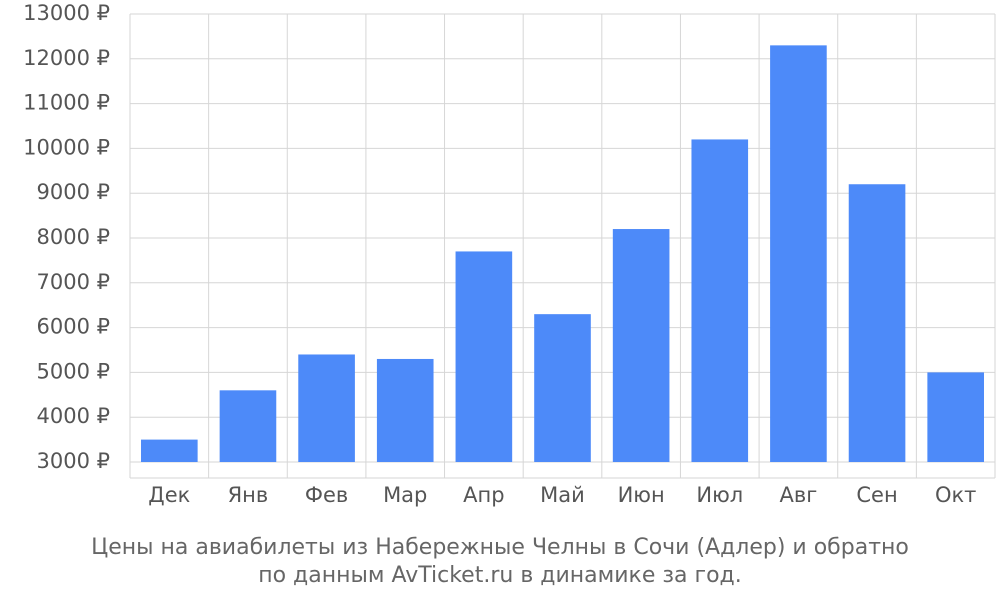 The width and height of the screenshot is (1000, 600). What do you see at coordinates (169, 495) in the screenshot?
I see `x-tick-label: Дек` at bounding box center [169, 495].